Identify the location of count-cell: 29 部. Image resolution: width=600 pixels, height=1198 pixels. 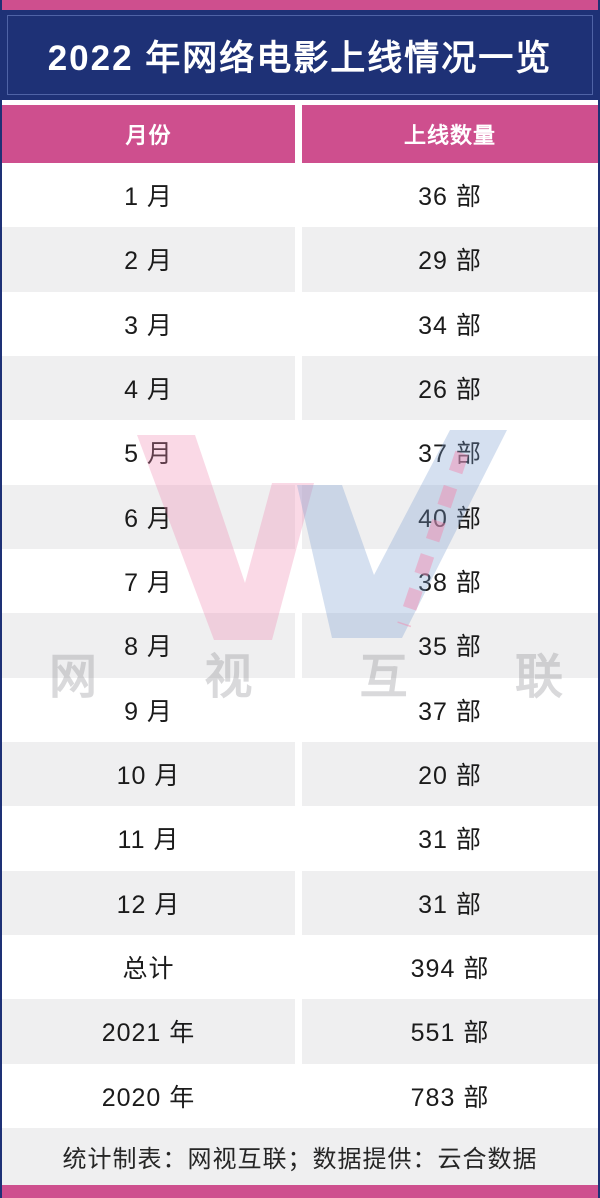
(450, 259).